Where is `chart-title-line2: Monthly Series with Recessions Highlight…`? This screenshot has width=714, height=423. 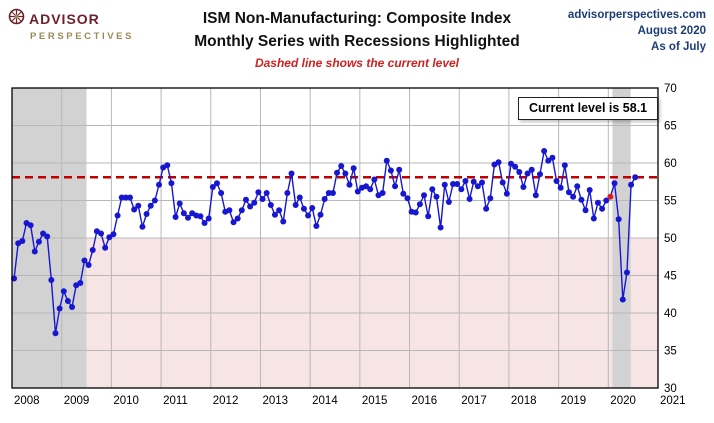 chart-title-line2: Monthly Series with Recessions Highlight… is located at coordinates (357, 41).